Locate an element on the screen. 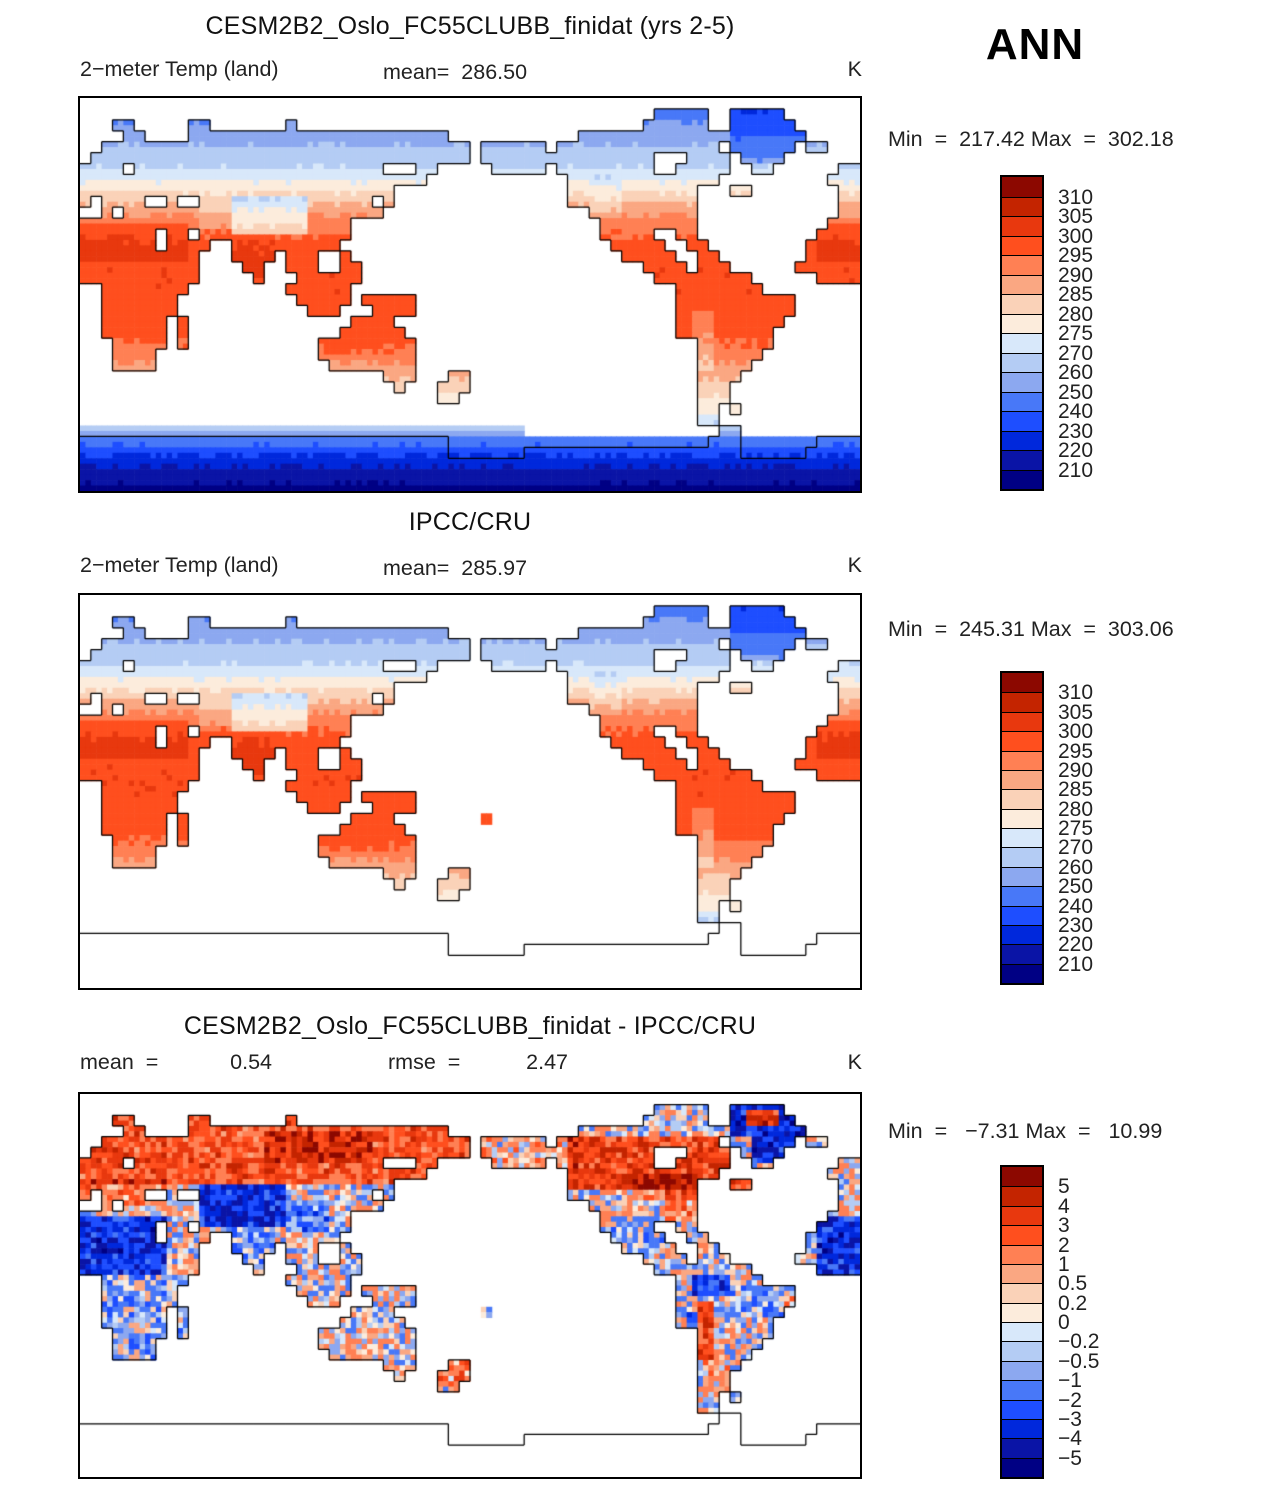 The image size is (1285, 1488). colorbar-diff: 5 4 3 2 1 0.5 0.2 0 −0.2 −0.5 −1 −2 −3 −4 −5 is located at coordinates (1049, 1322).